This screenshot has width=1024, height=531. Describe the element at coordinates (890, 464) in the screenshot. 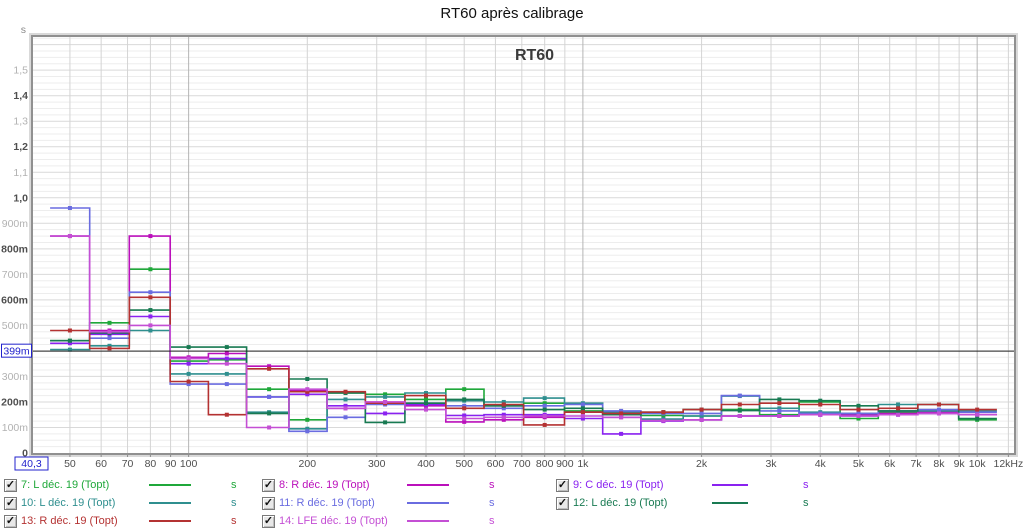

I see `x-tick-label: 6k` at that location.